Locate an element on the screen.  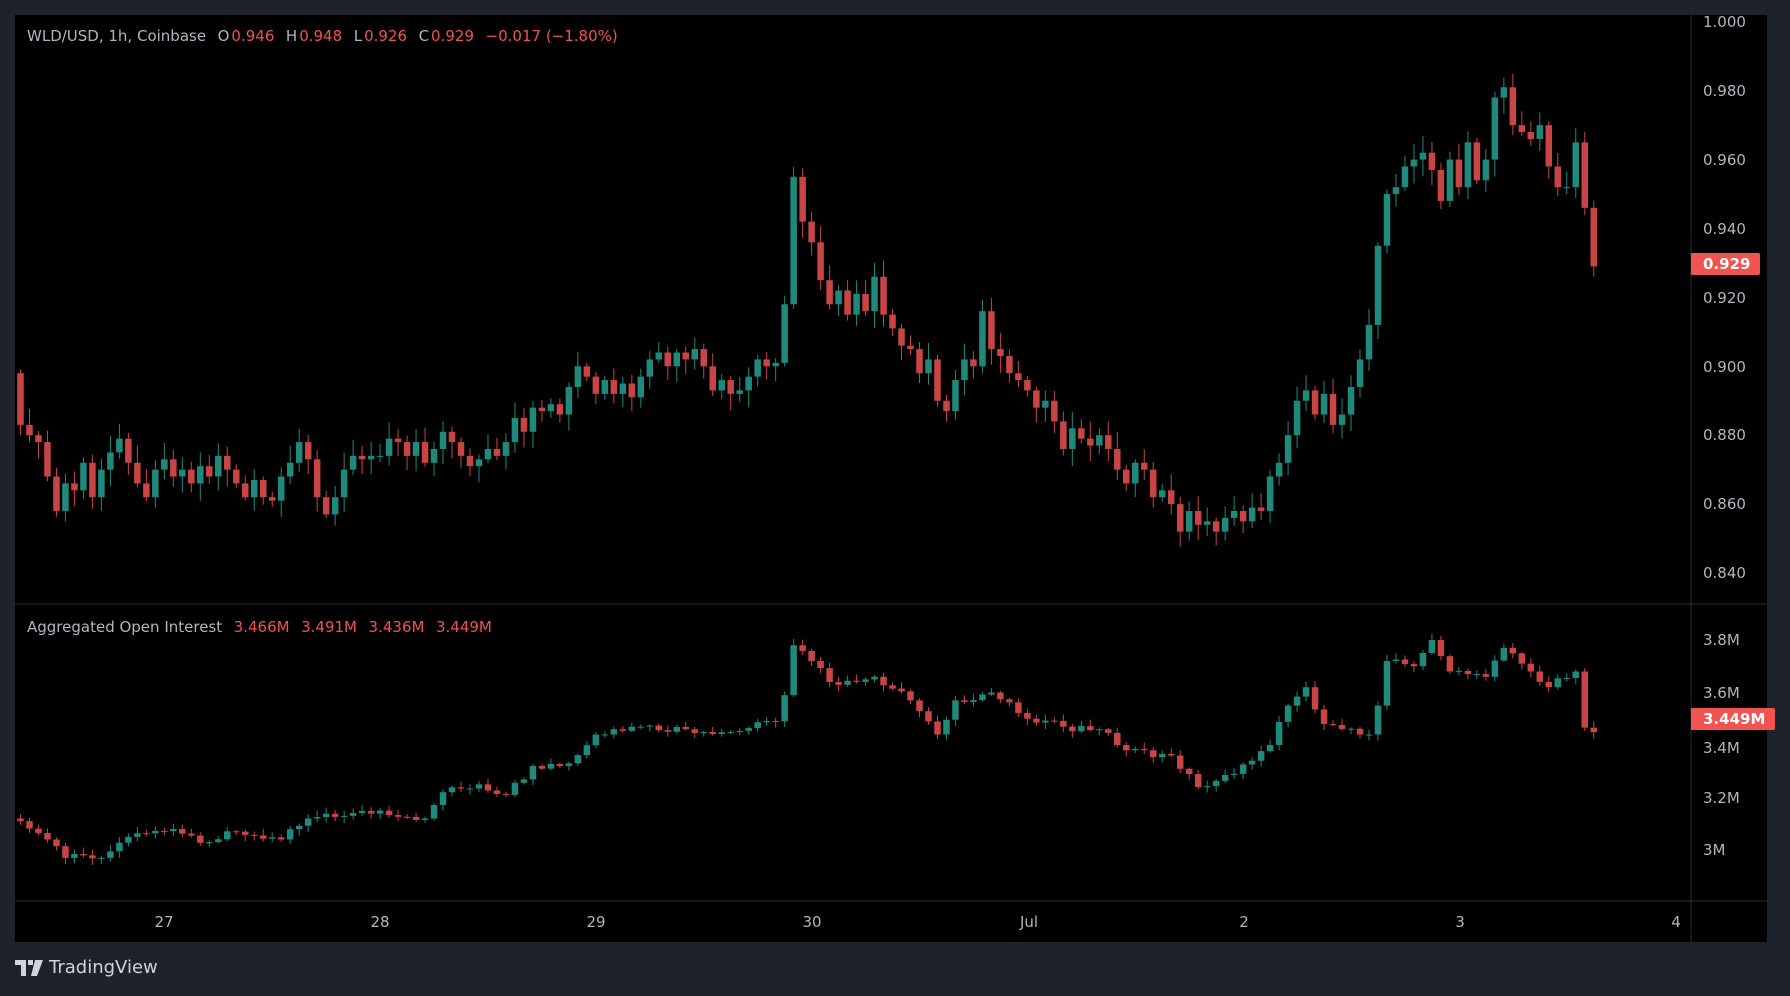
oi-close: 3.449M is located at coordinates (463, 627).